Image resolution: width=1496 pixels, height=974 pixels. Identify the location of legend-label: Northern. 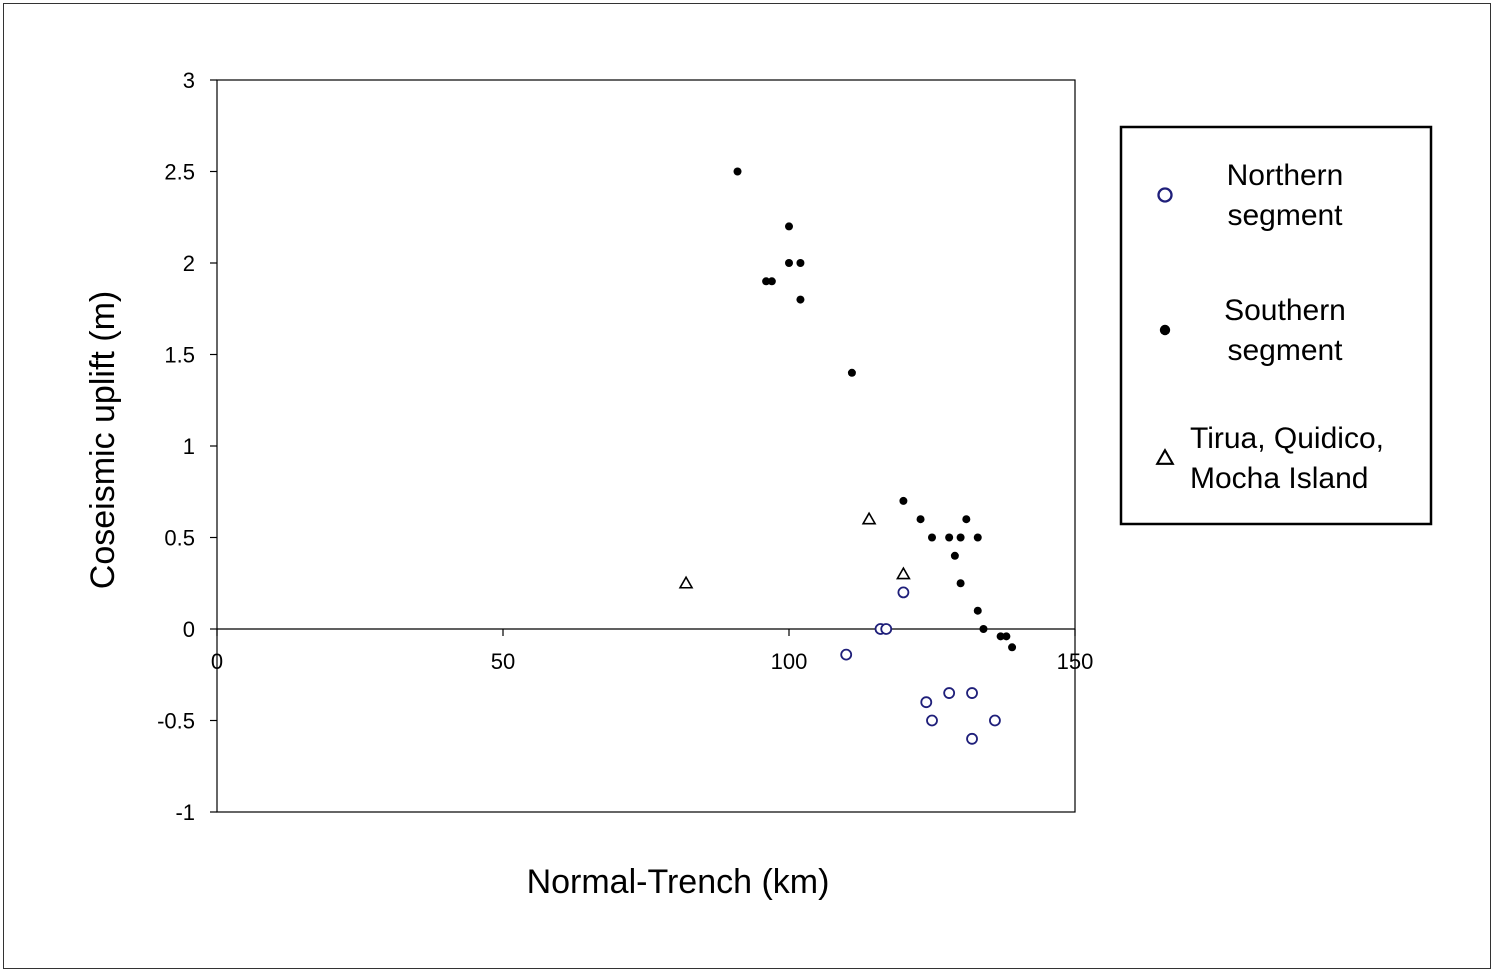
(1285, 175).